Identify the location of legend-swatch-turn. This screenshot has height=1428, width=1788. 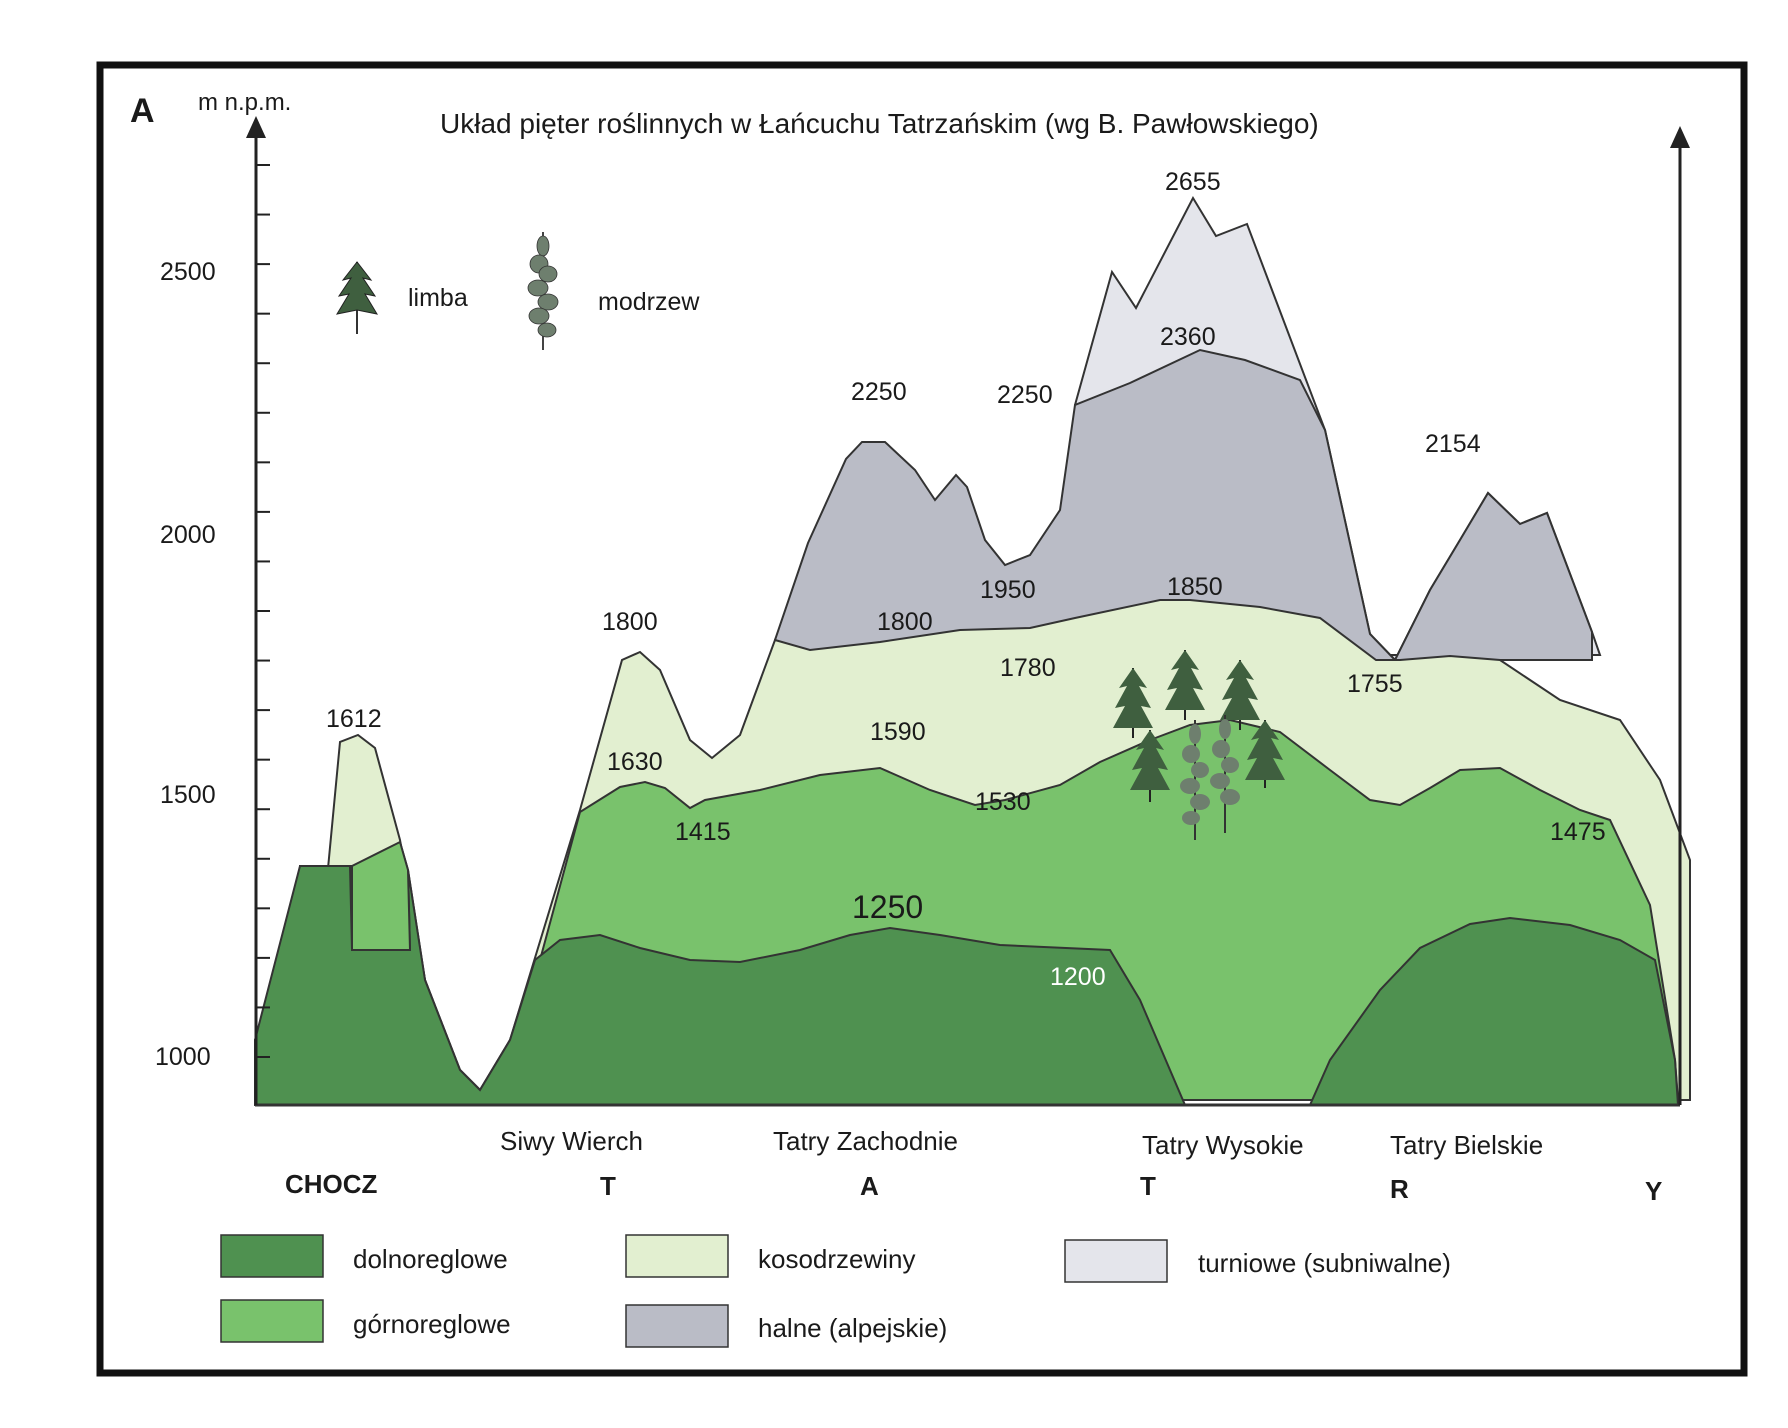
(1116, 1261).